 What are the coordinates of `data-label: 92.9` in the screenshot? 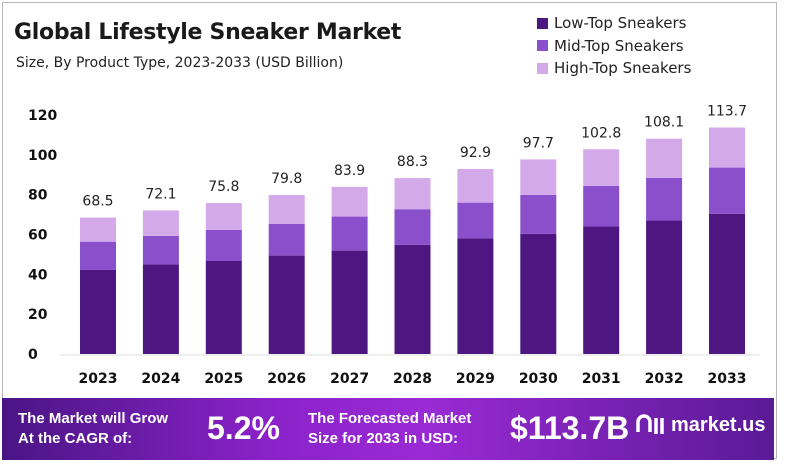 It's located at (475, 153).